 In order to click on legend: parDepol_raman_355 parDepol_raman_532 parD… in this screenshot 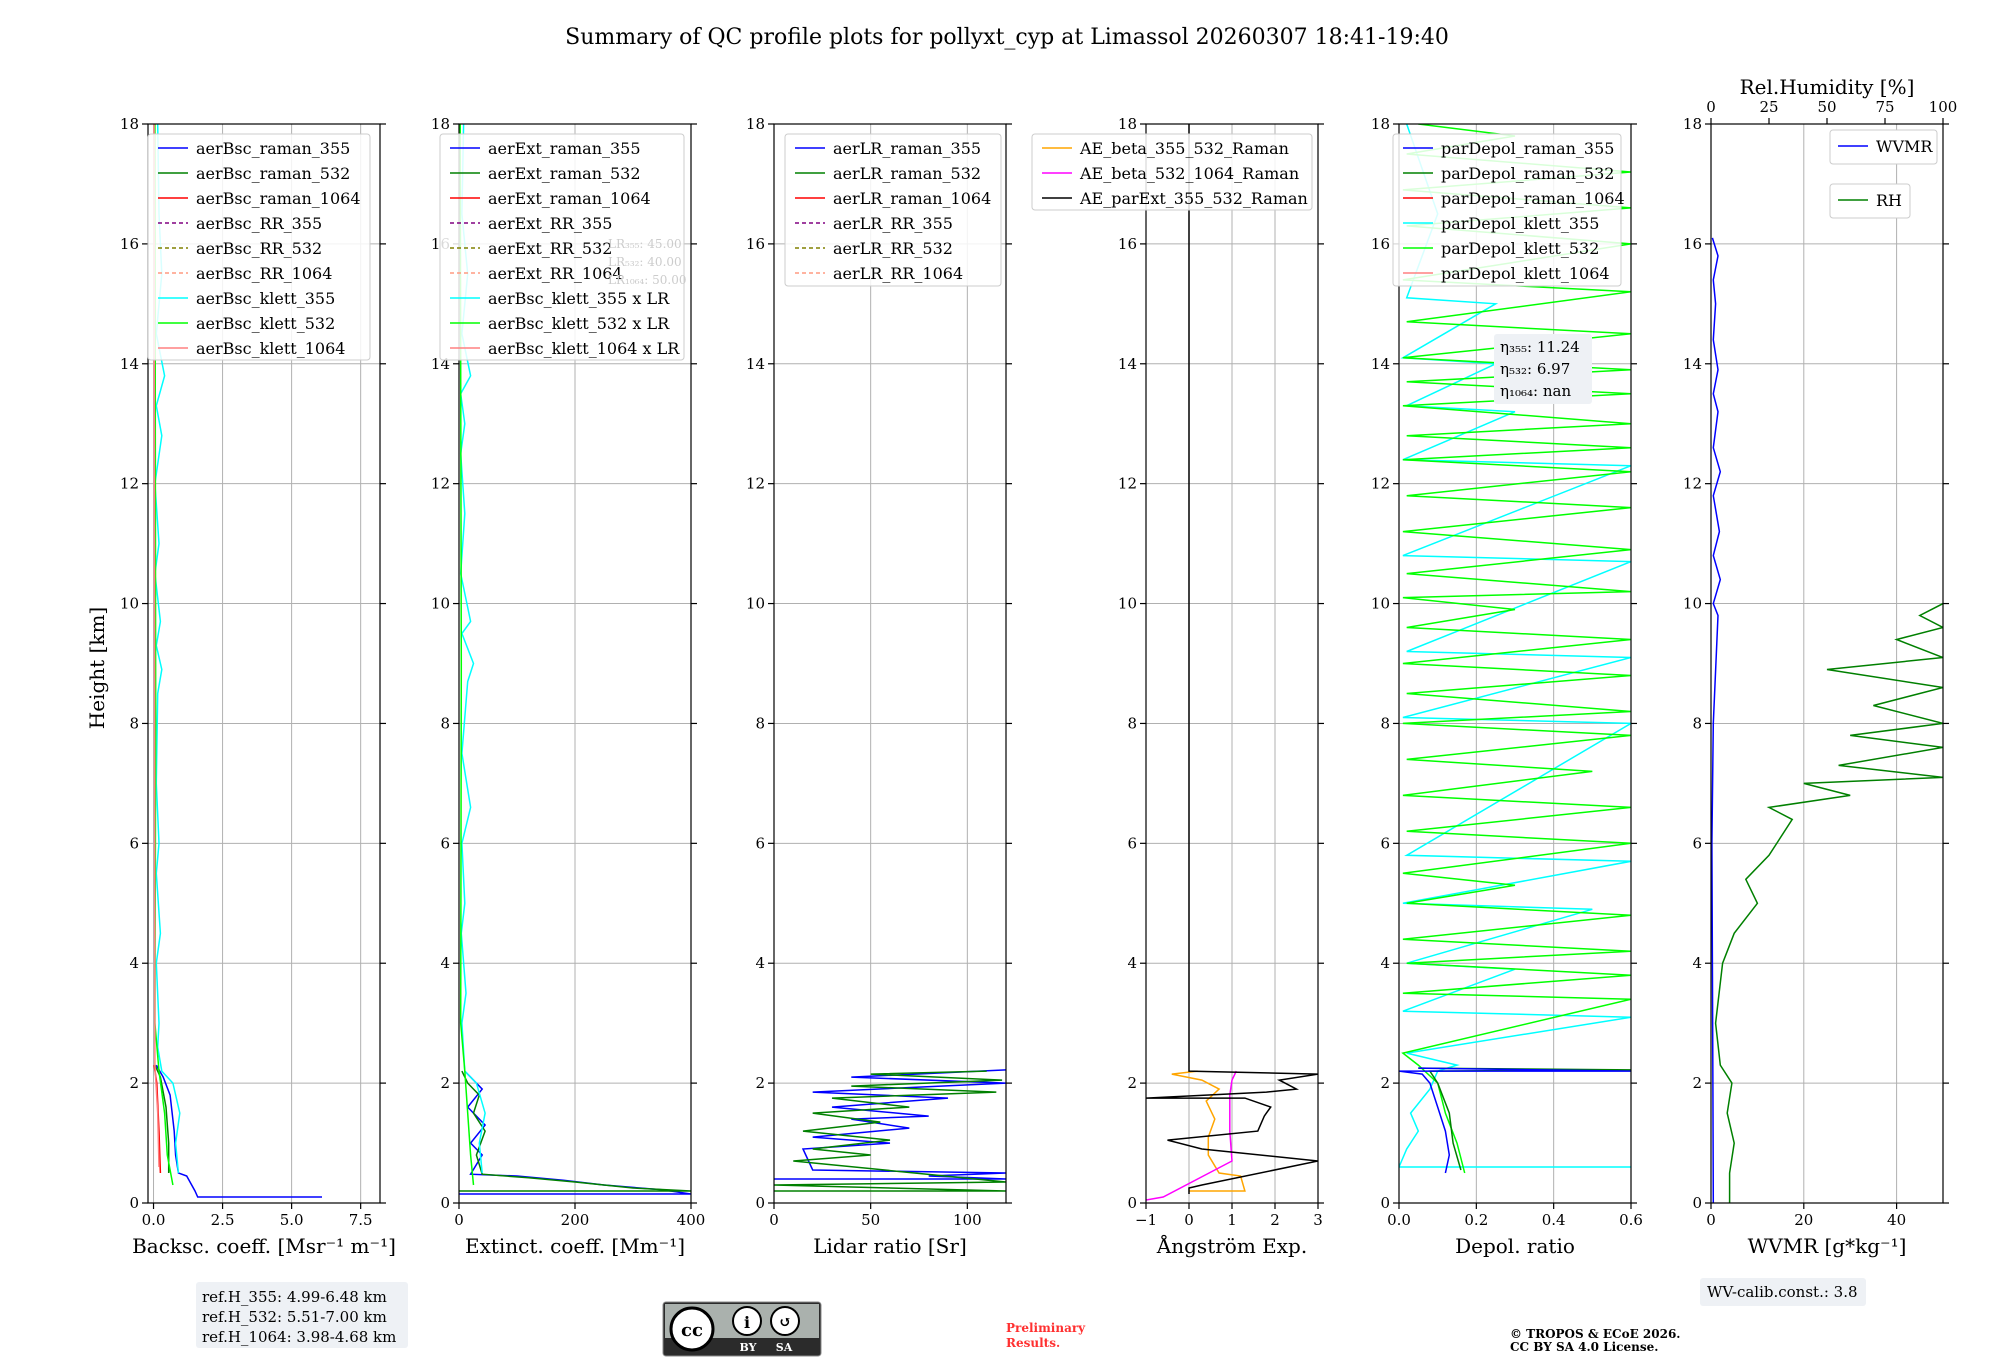, I will do `click(1508, 210)`.